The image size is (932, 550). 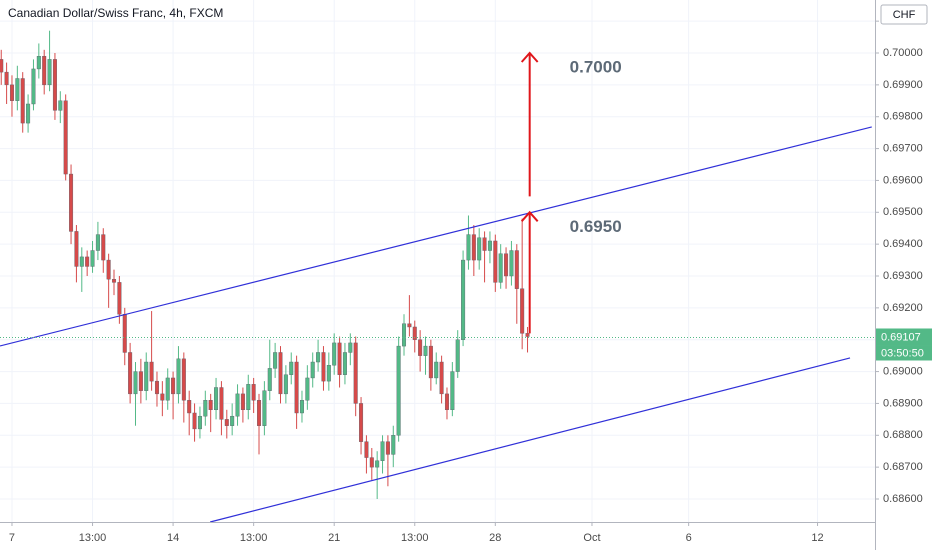 I want to click on x-tick-label: 12, so click(x=817, y=538).